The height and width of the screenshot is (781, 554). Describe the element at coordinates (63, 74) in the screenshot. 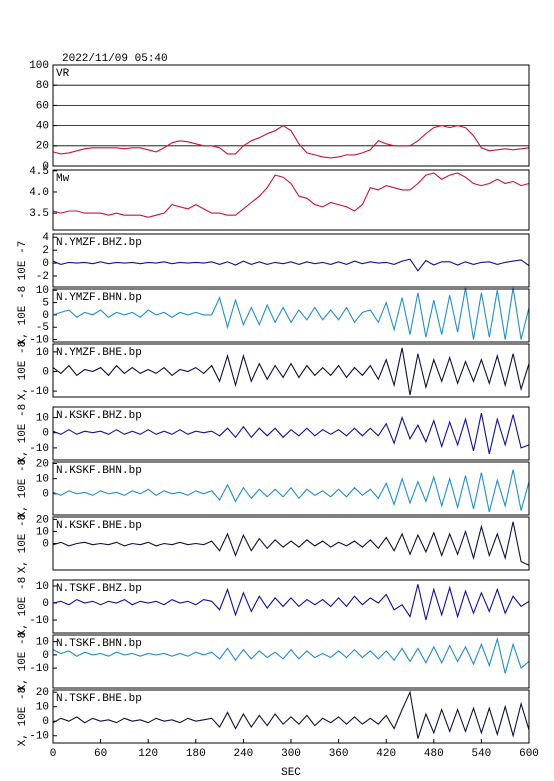

I see `panel-label: VR` at that location.